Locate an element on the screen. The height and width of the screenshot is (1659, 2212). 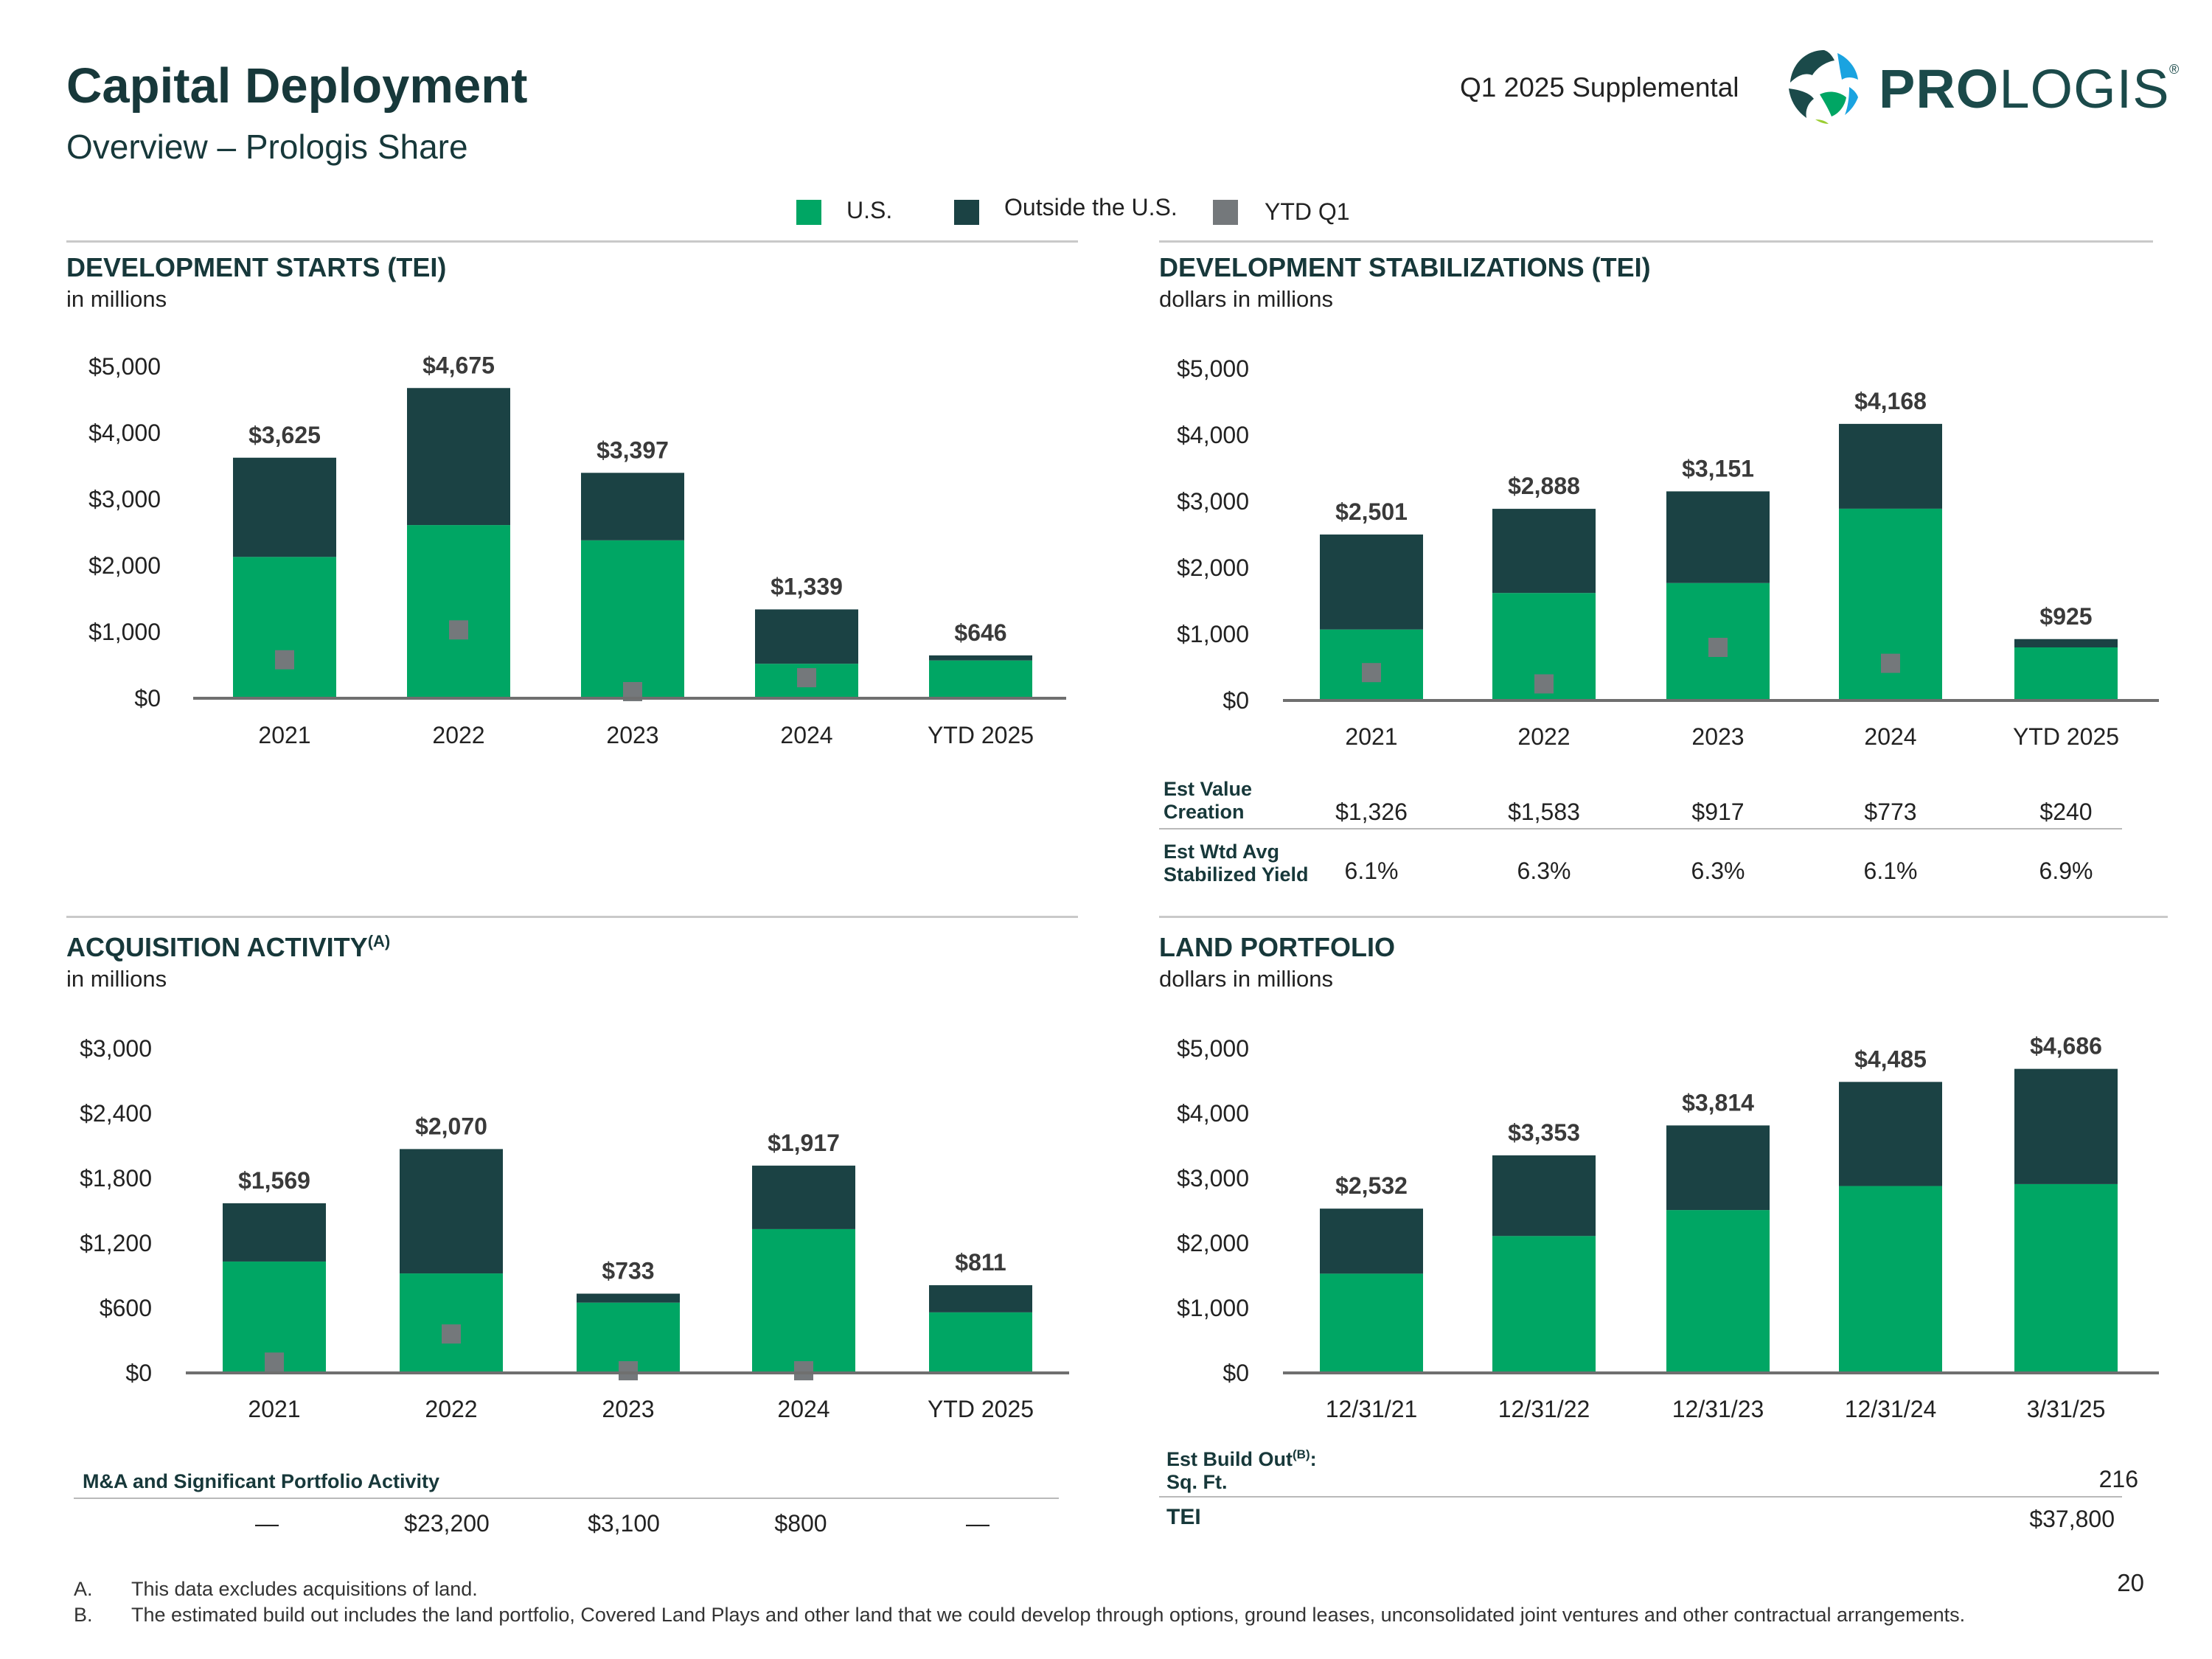
ma-activity-value-3: $800 is located at coordinates (800, 1523).